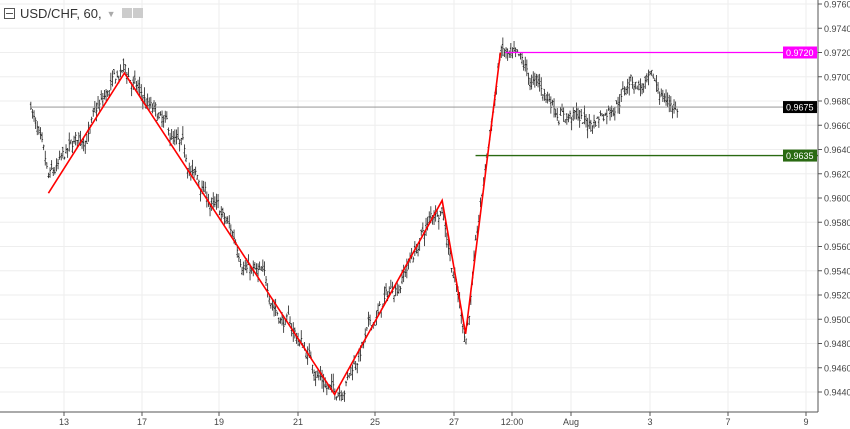  I want to click on x-tick-label: 19, so click(219, 422).